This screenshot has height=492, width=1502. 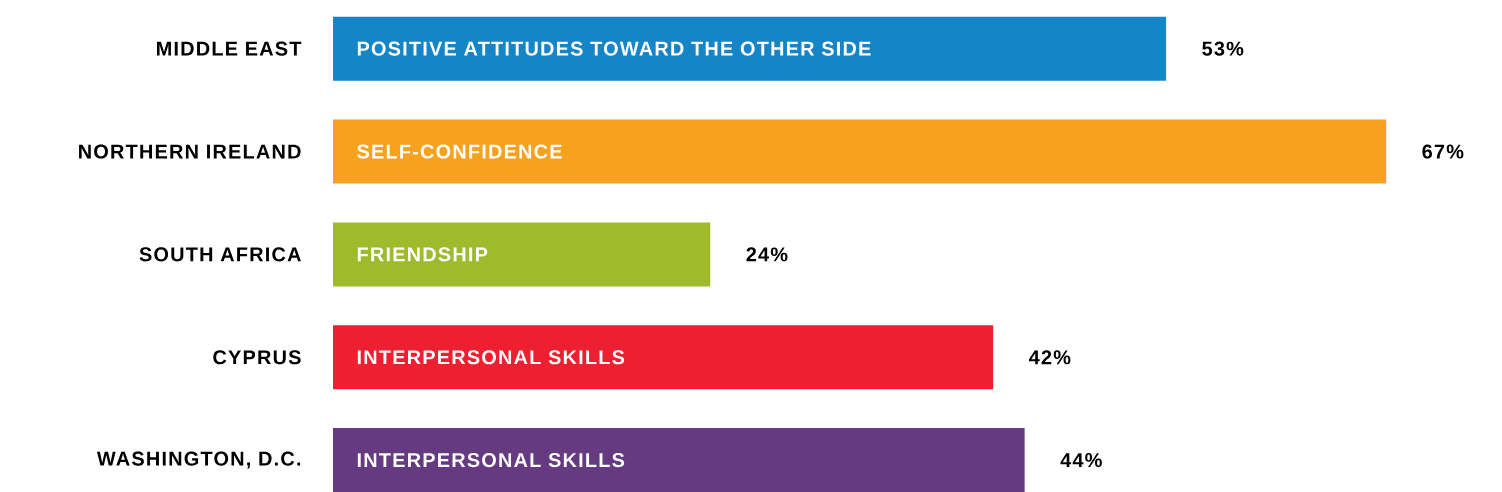 What do you see at coordinates (229, 48) in the screenshot?
I see `y-tick-label: MIDDLE EAST` at bounding box center [229, 48].